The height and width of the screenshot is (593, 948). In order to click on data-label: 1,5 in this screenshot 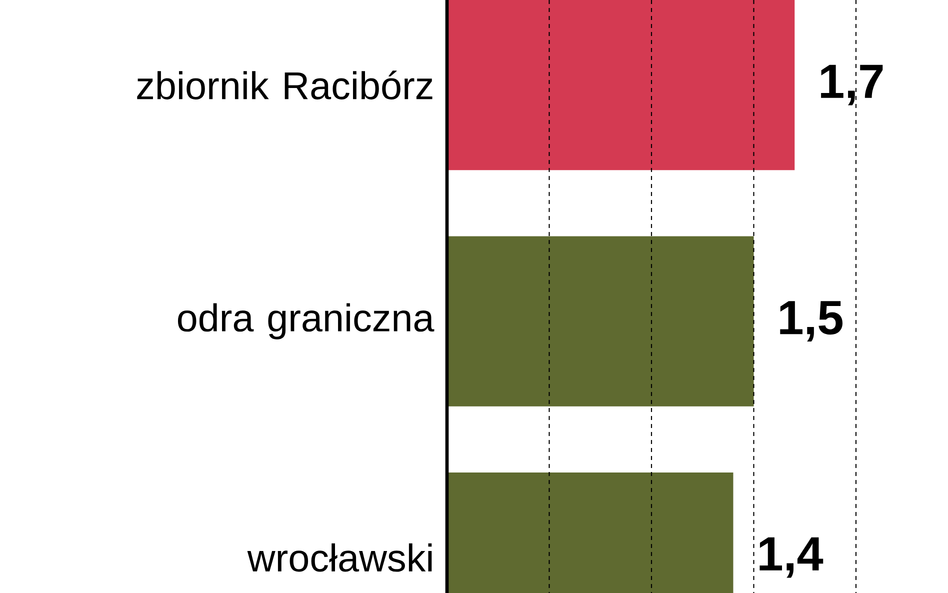, I will do `click(811, 321)`.